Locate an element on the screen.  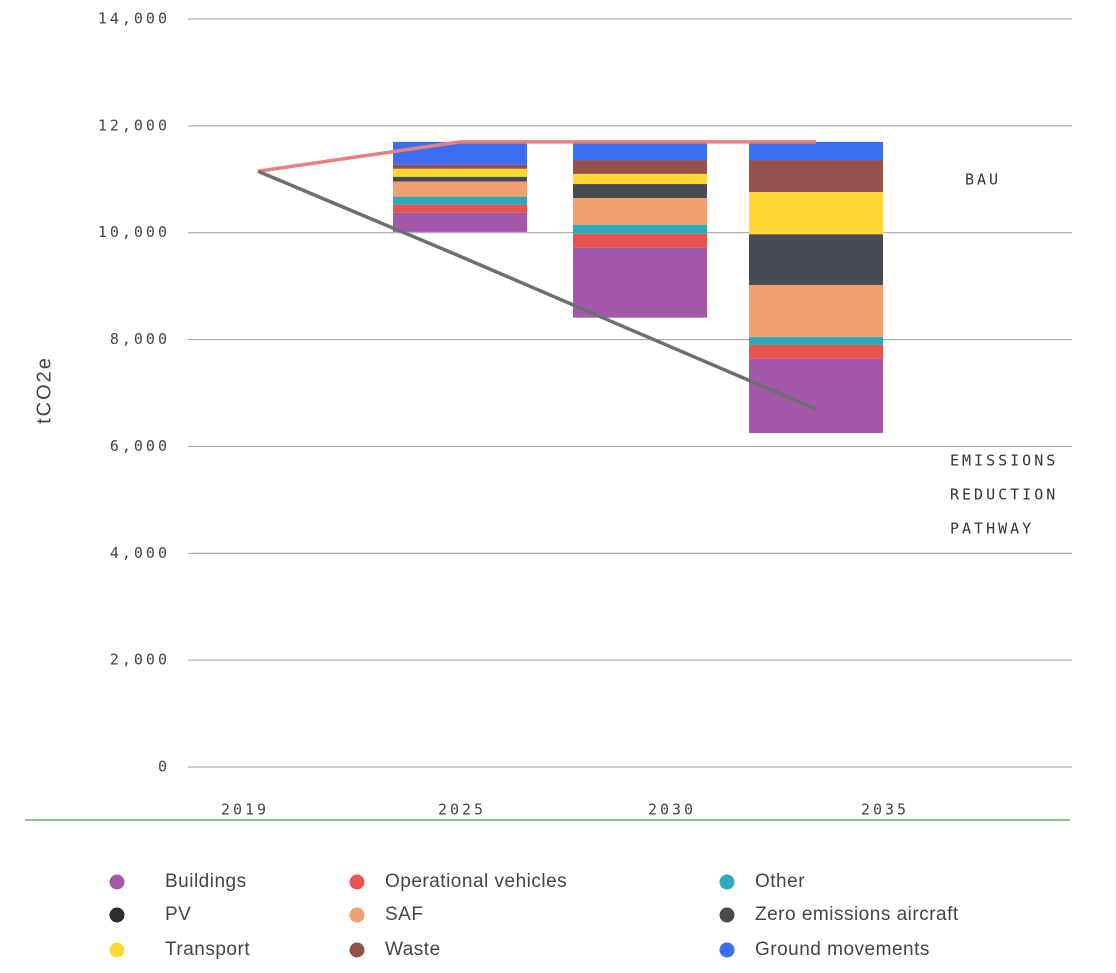
legend-label: SAF is located at coordinates (404, 914).